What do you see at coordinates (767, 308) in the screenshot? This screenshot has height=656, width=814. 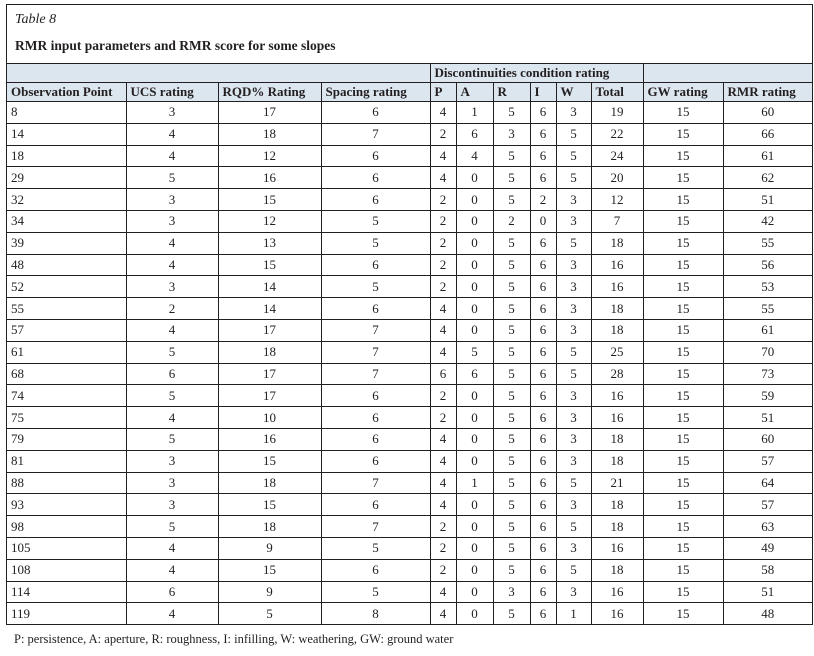 I see `table-cell: 55` at bounding box center [767, 308].